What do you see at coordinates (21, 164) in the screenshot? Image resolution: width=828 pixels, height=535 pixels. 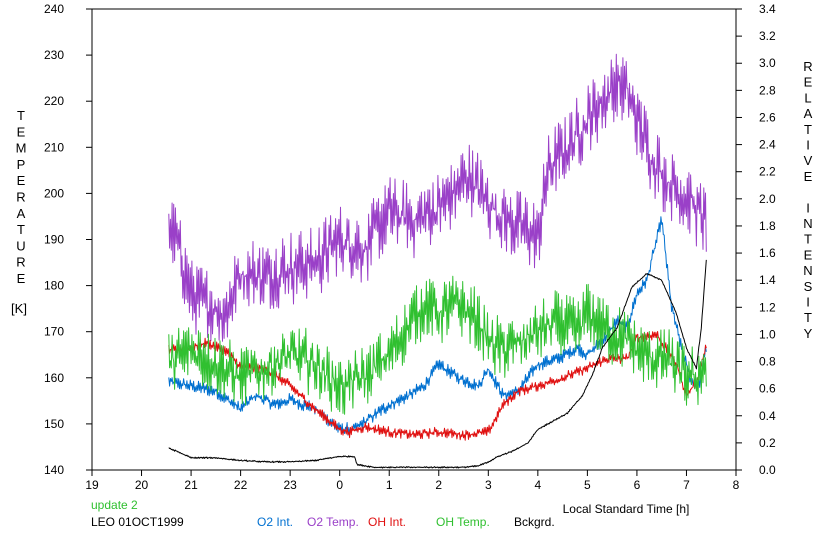 I see `left-axis-title-letter: P` at bounding box center [21, 164].